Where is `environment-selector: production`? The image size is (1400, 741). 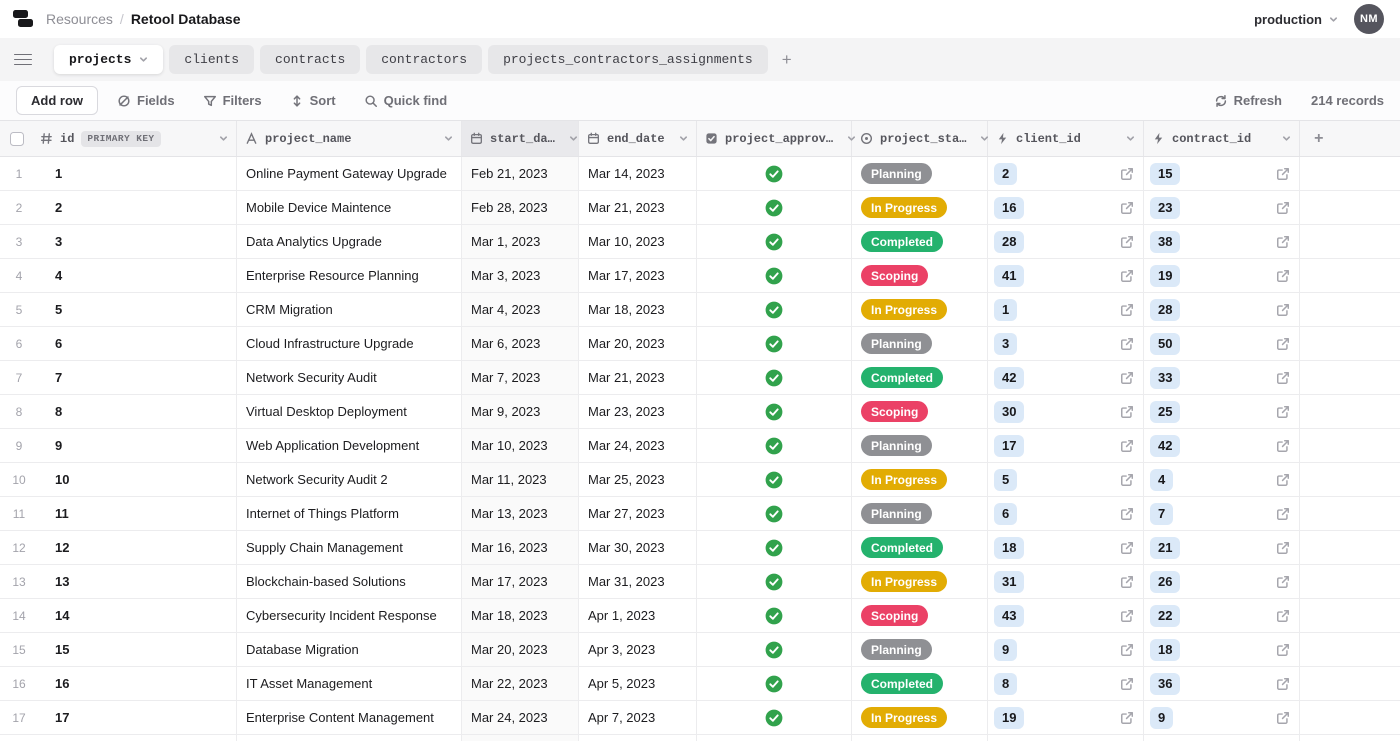
environment-selector: production is located at coordinates (1288, 19).